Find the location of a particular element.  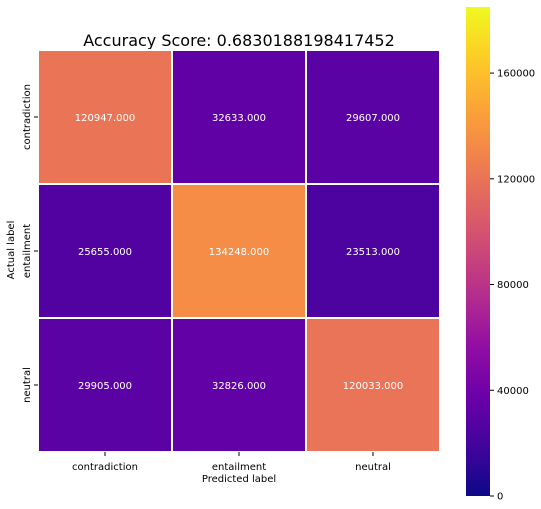

y-tick-label-entailment: entailment is located at coordinates (27, 251).